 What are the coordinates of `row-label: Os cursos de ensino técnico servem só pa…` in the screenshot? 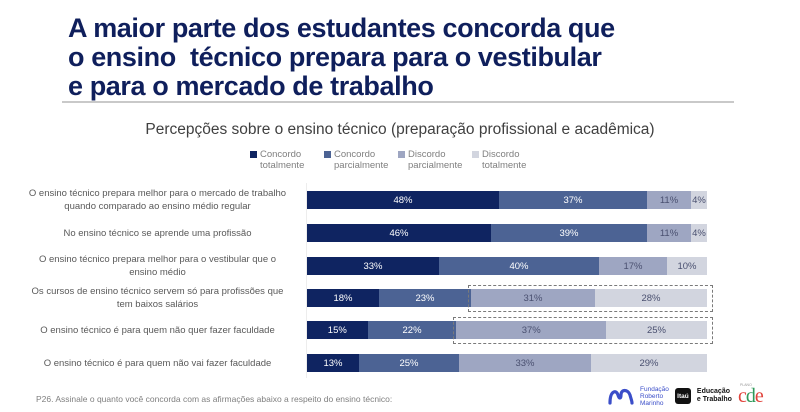 It's located at (157, 298).